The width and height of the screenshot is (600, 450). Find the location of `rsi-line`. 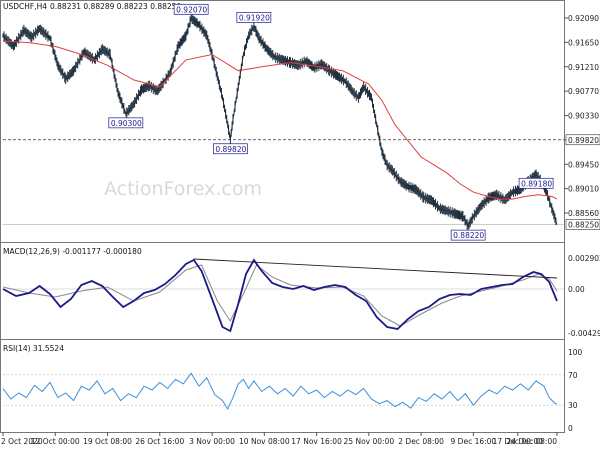

rsi-line is located at coordinates (280, 391).